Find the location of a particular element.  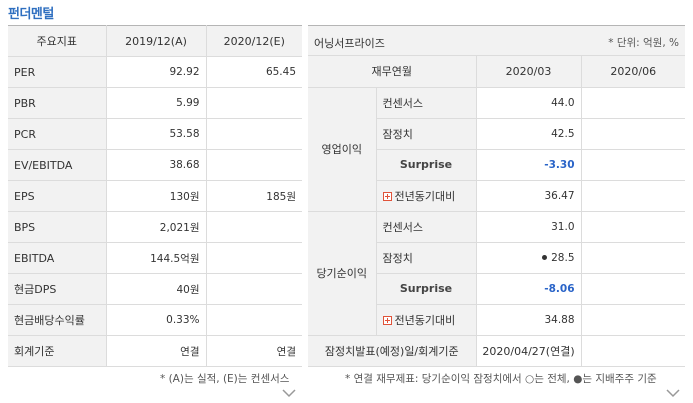

row-label: PCR is located at coordinates (57, 134).